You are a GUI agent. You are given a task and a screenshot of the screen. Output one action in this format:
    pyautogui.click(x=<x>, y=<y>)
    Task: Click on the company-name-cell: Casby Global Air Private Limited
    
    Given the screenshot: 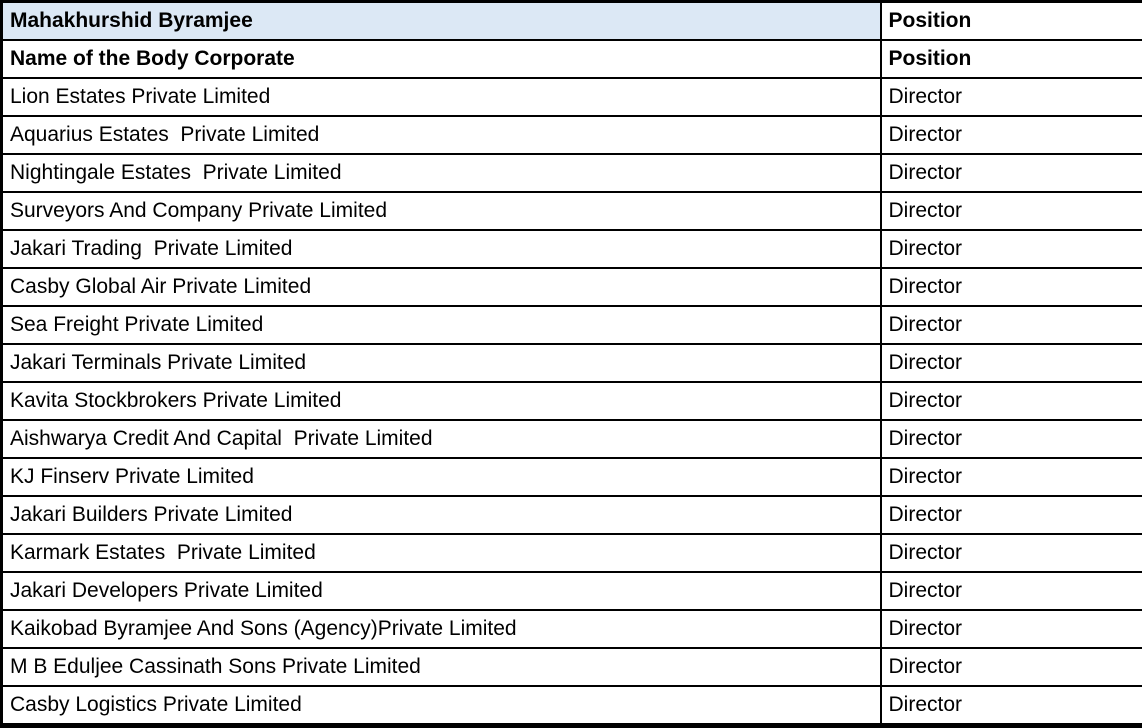 What is the action you would take?
    pyautogui.click(x=441, y=287)
    